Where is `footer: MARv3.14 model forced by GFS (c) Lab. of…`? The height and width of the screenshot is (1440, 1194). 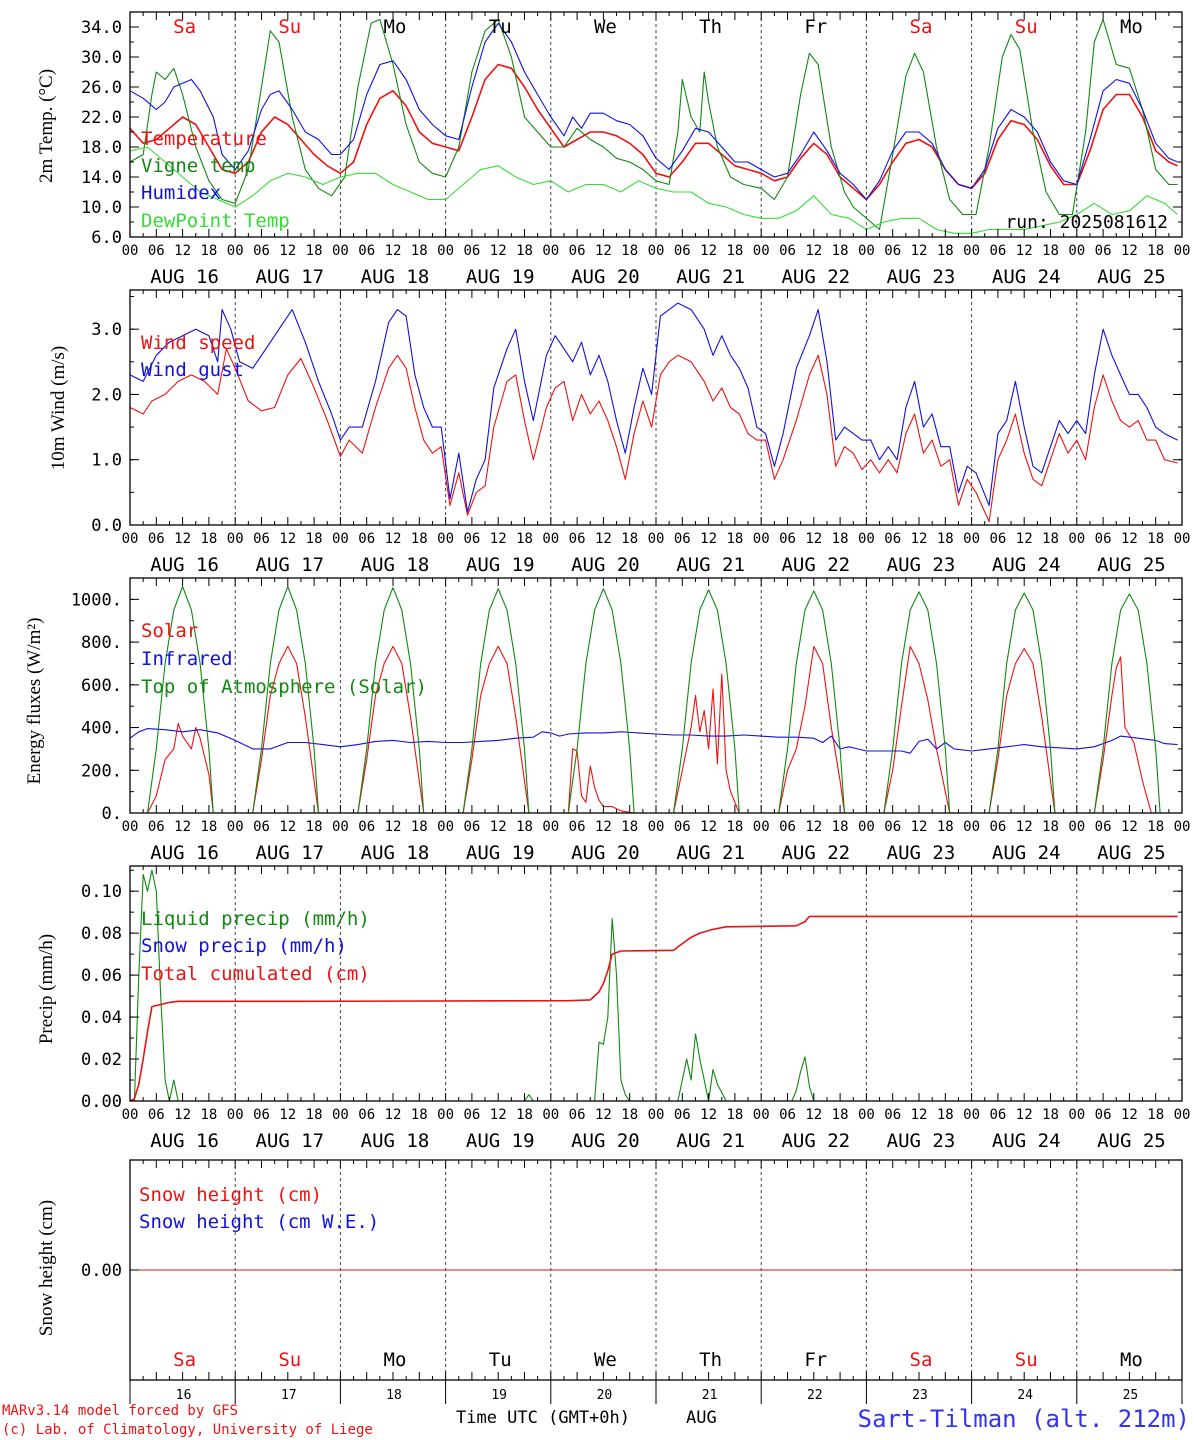
footer: MARv3.14 model forced by GFS (c) Lab. of… is located at coordinates (596, 1409).